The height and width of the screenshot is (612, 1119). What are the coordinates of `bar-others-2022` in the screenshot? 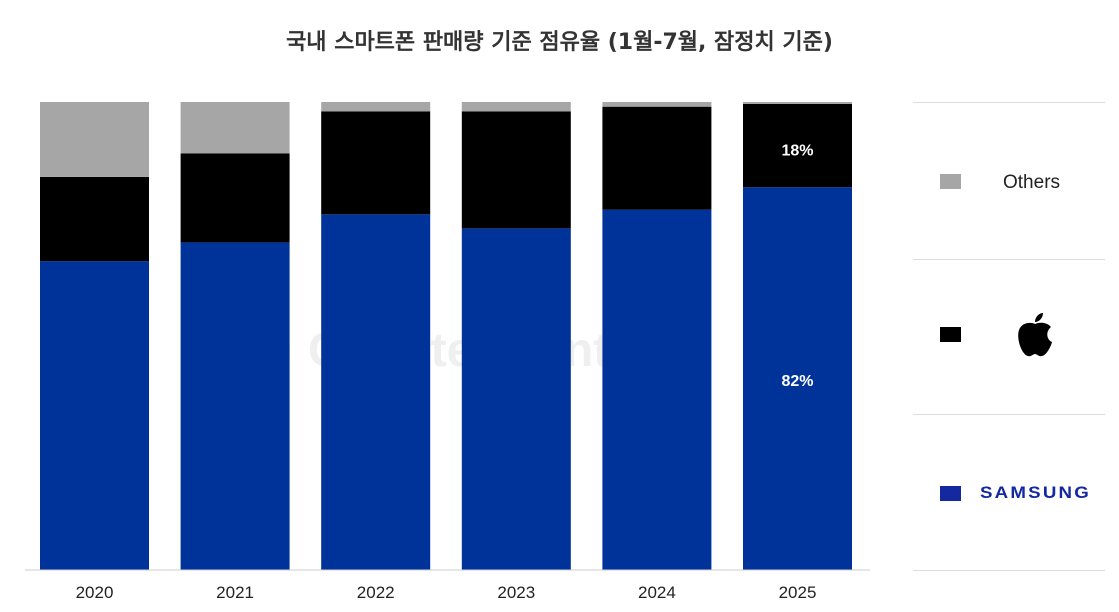 It's located at (376, 107).